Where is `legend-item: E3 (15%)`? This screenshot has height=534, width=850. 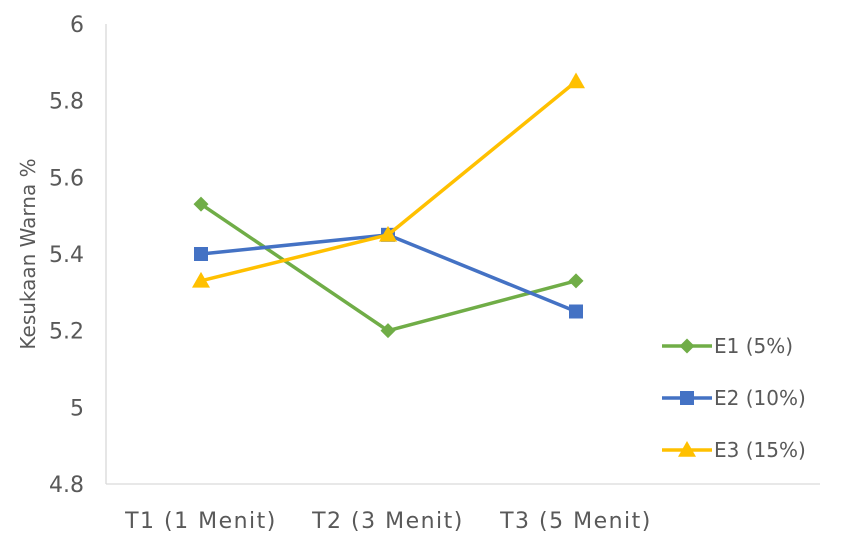
legend-item: E3 (15%) is located at coordinates (734, 450).